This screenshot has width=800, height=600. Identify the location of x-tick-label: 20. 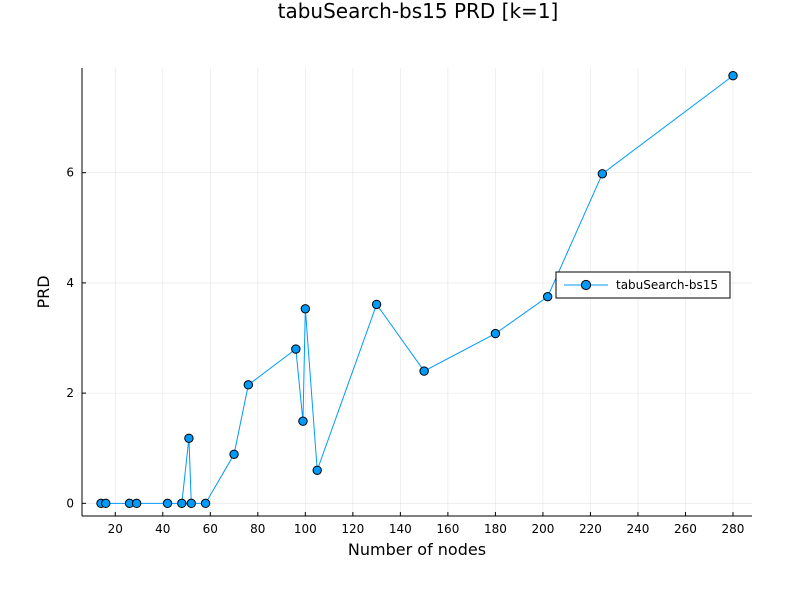
(115, 529).